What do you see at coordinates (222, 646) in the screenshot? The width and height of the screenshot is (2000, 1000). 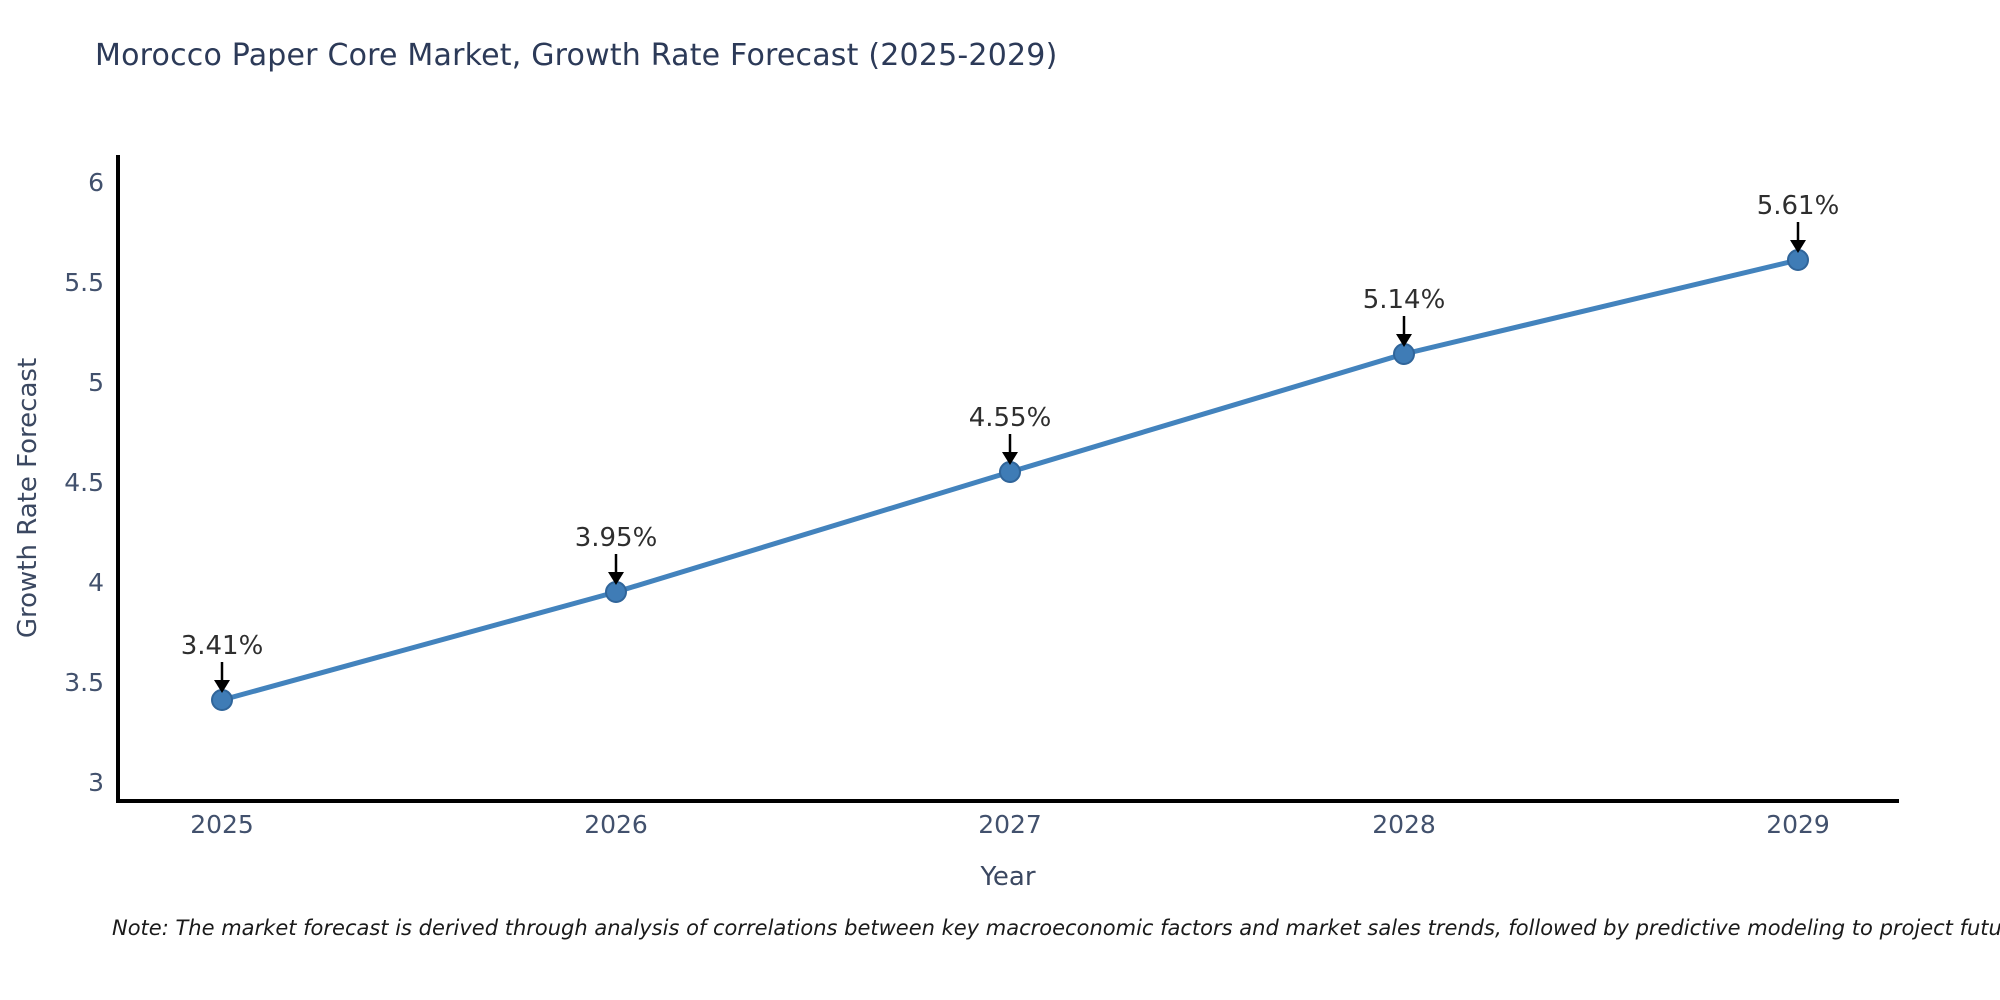 I see `annotation-label: 3.41%` at bounding box center [222, 646].